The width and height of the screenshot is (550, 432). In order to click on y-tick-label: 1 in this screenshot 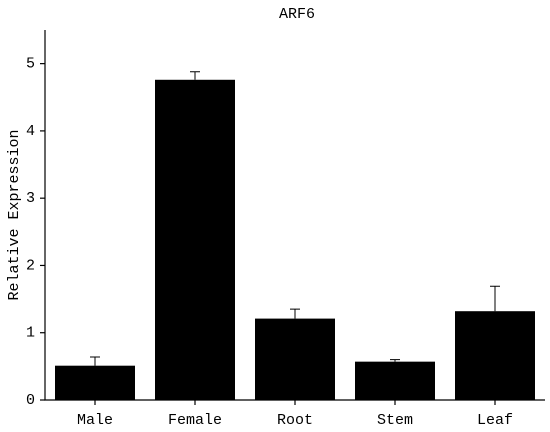, I will do `click(30, 333)`.